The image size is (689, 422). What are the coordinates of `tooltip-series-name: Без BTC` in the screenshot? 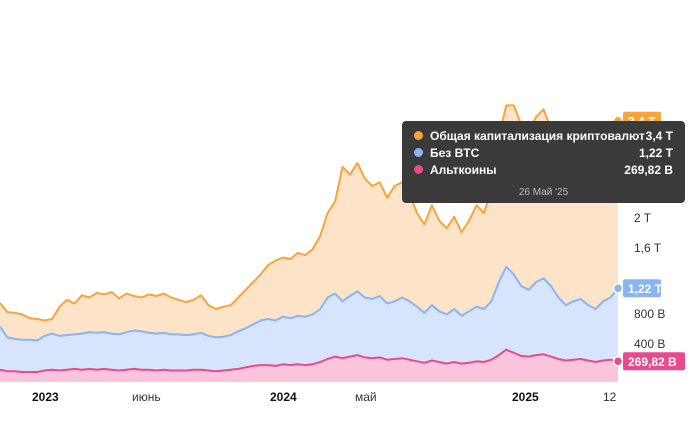 It's located at (455, 152).